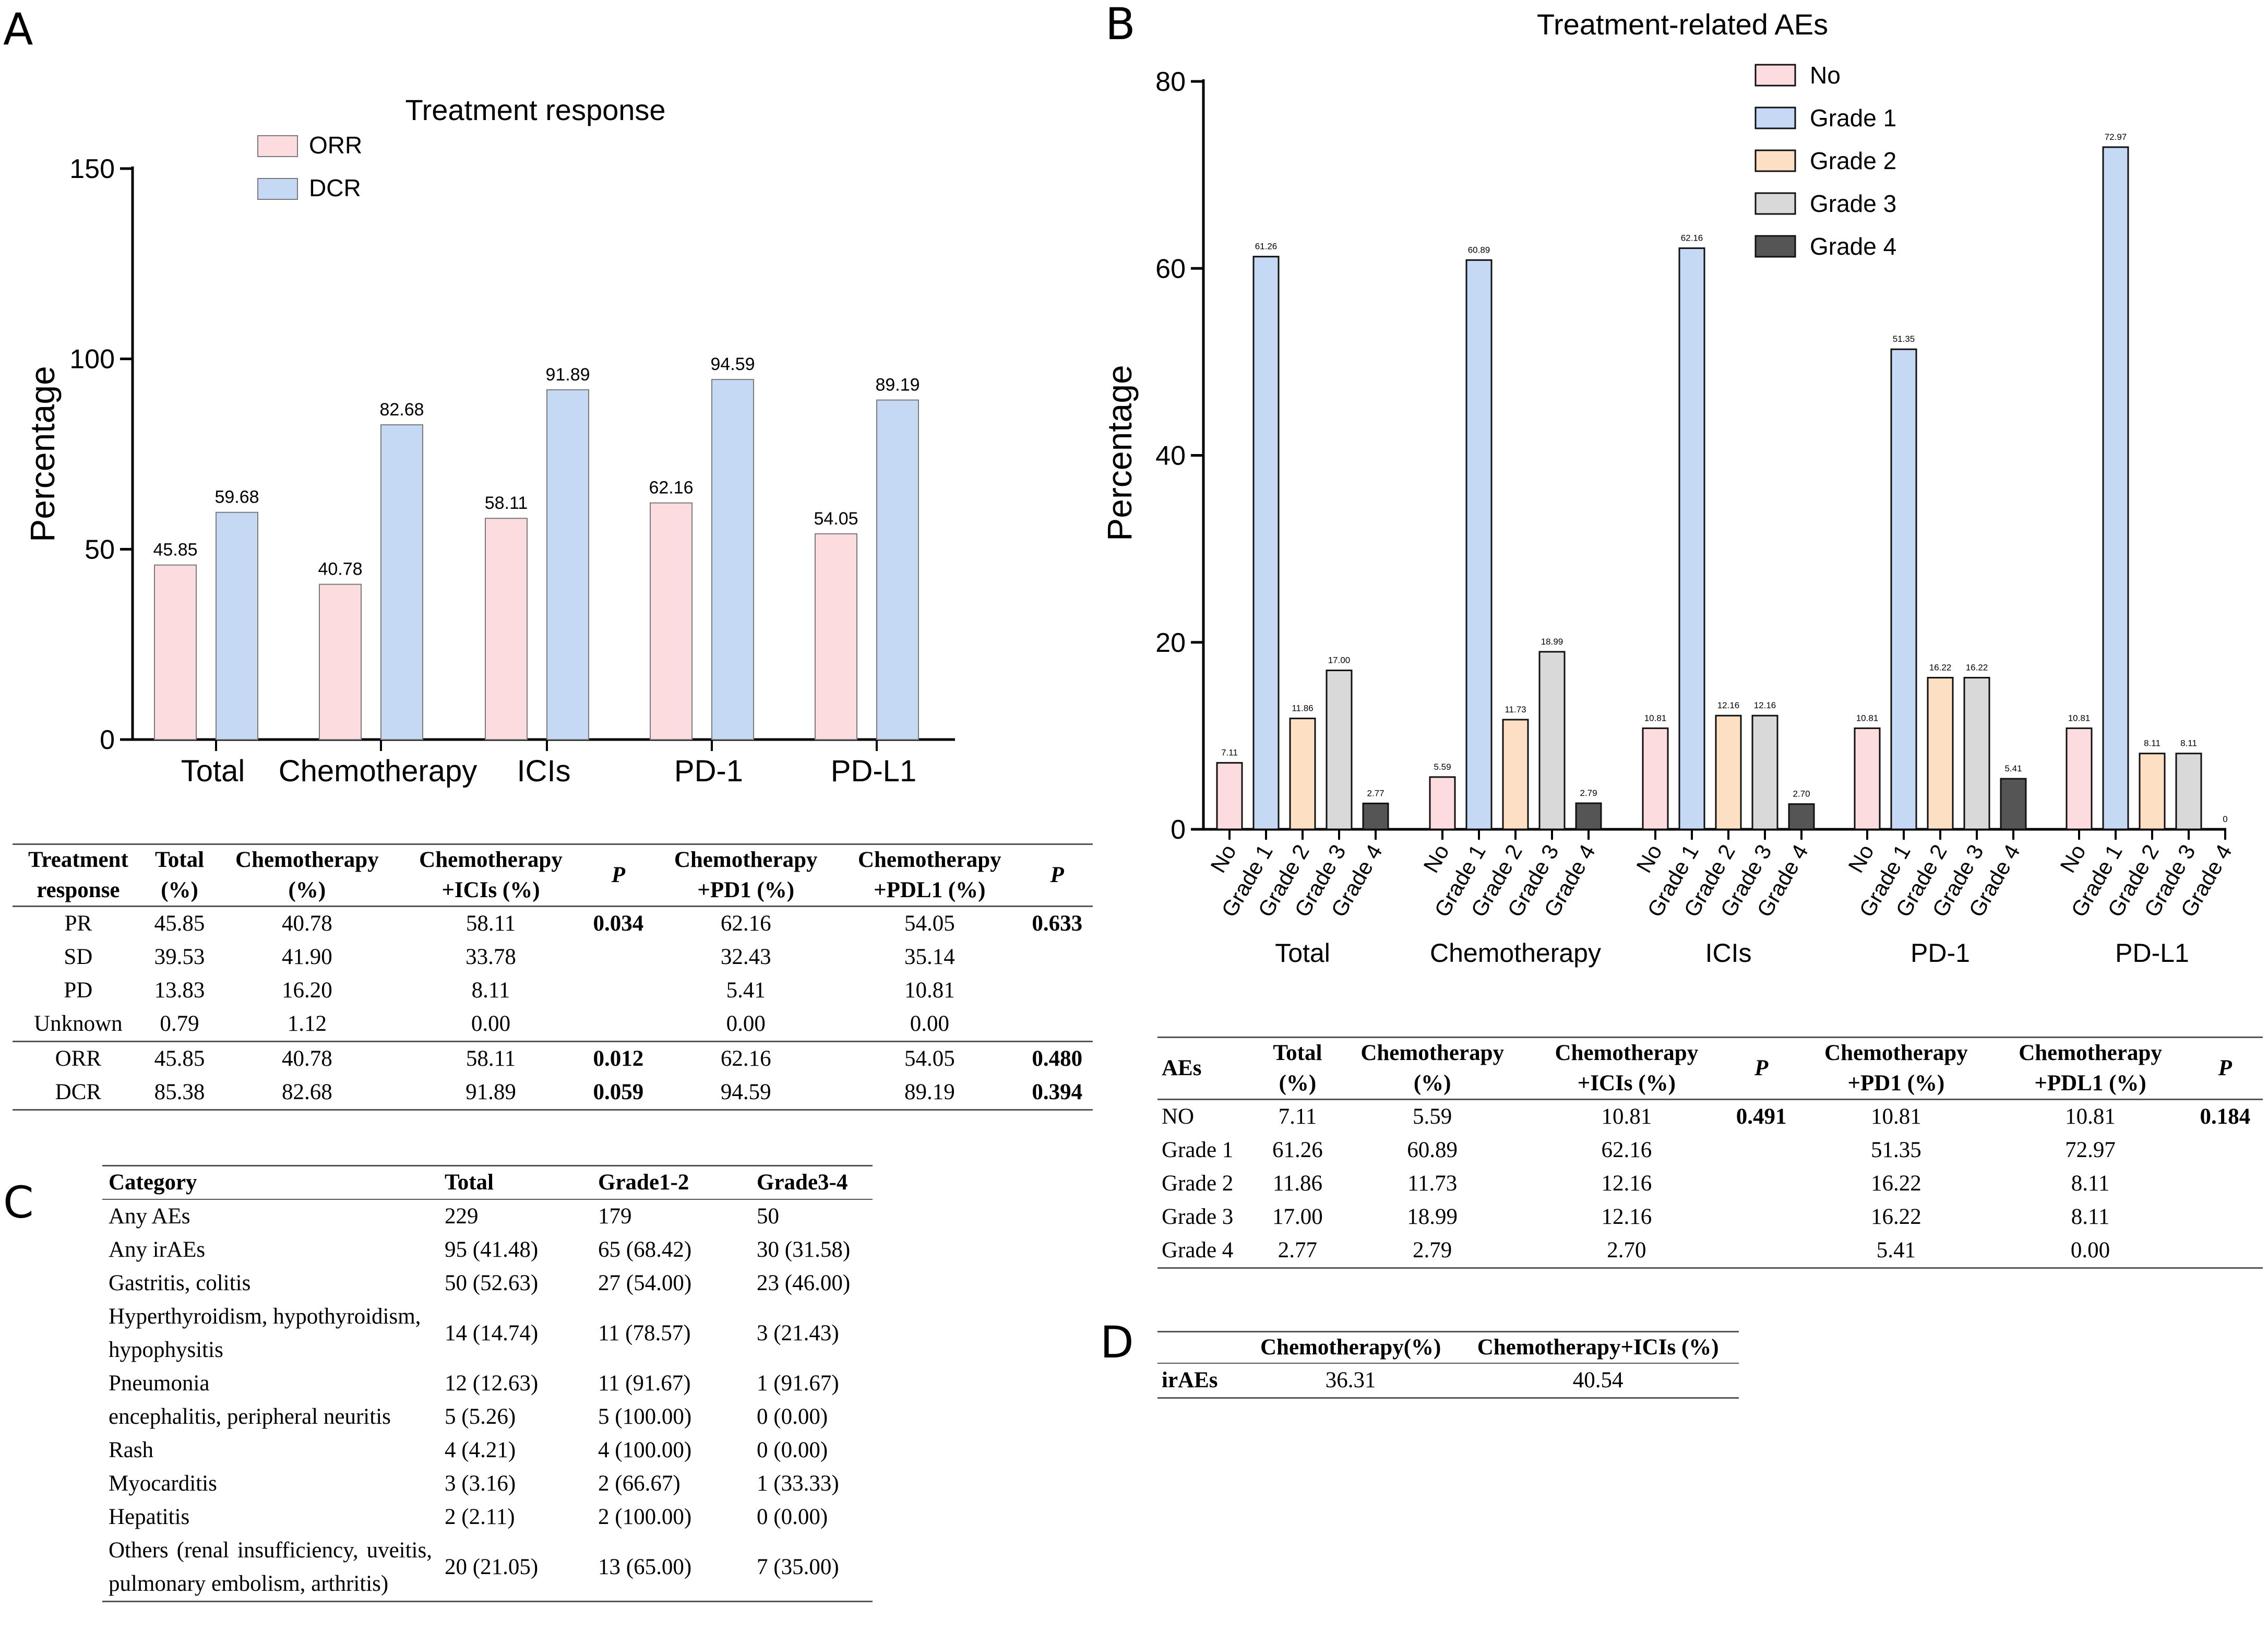  Describe the element at coordinates (491, 1023) in the screenshot. I see `cell: 0.00` at that location.